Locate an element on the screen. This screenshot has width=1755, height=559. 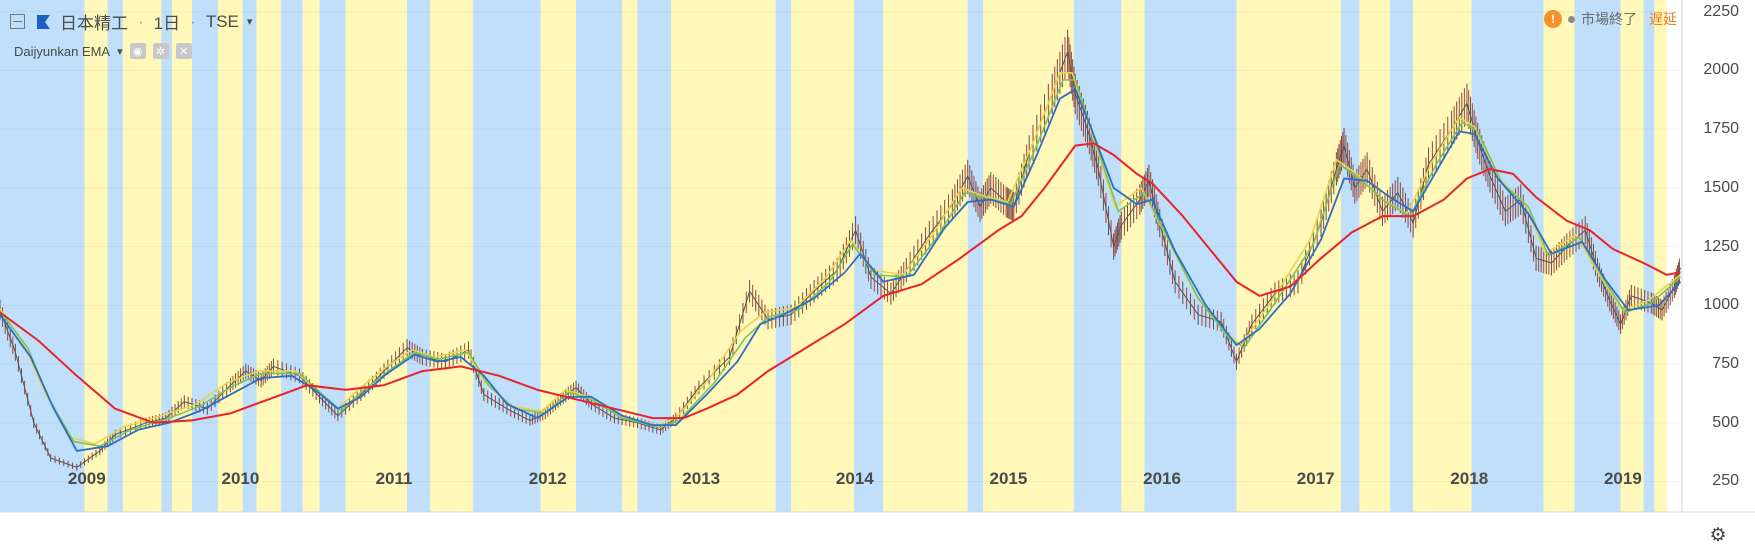
x-tick-label: 2016 is located at coordinates (1162, 478).